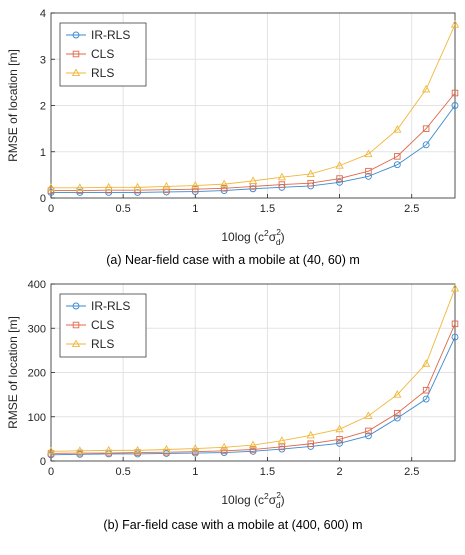 The width and height of the screenshot is (465, 555). What do you see at coordinates (253, 149) in the screenshot?
I see `series-line` at bounding box center [253, 149].